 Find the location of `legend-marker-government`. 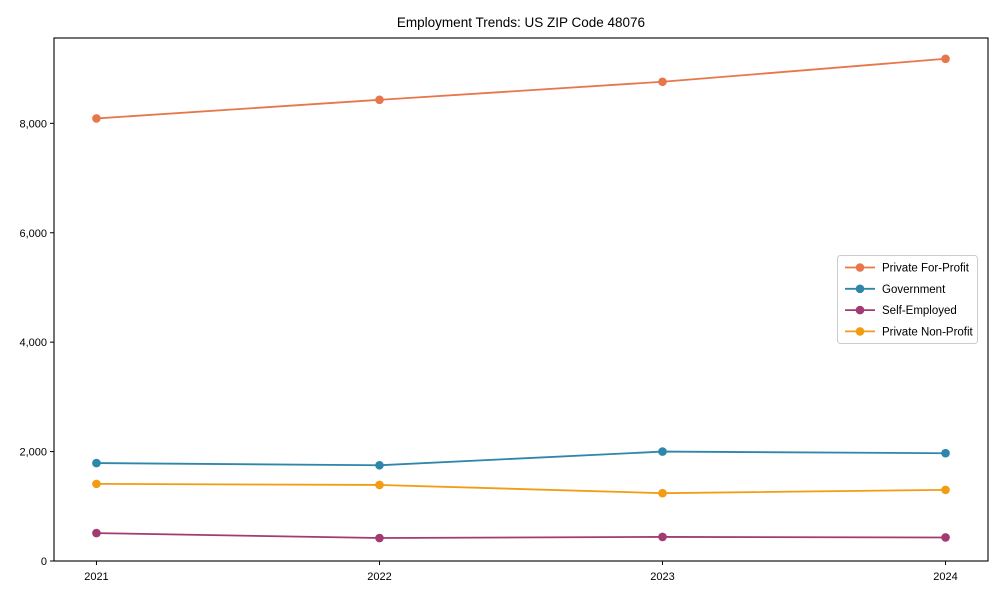

legend-marker-government is located at coordinates (860, 289).